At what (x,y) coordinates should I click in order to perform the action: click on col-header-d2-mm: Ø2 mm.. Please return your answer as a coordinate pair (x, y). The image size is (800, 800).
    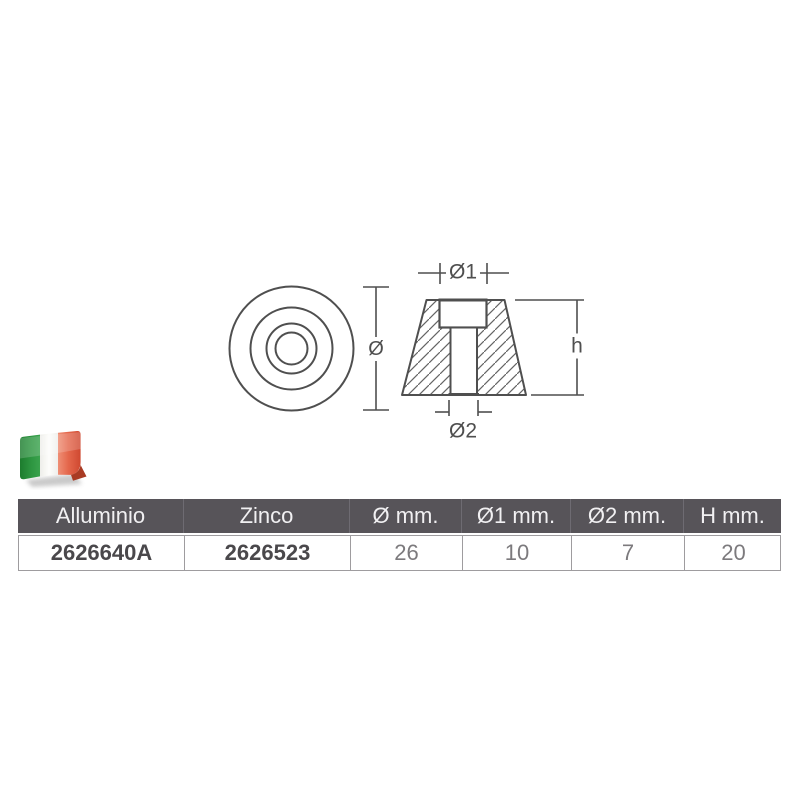
    Looking at the image, I should click on (627, 516).